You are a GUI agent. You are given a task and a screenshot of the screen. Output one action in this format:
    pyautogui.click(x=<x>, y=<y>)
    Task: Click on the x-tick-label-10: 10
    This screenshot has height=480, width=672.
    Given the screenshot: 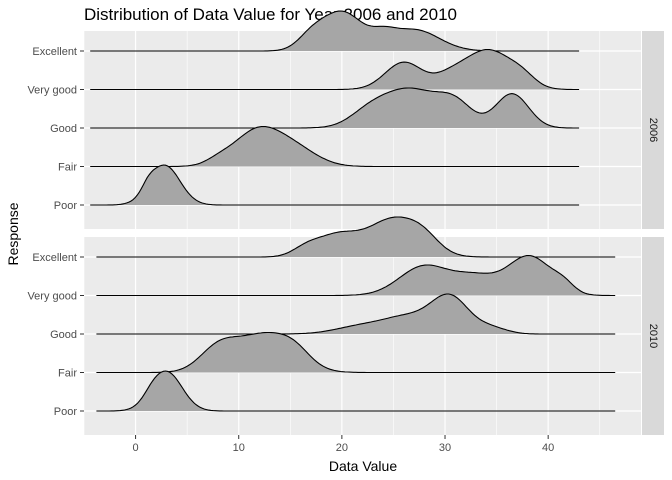 What is the action you would take?
    pyautogui.click(x=239, y=448)
    